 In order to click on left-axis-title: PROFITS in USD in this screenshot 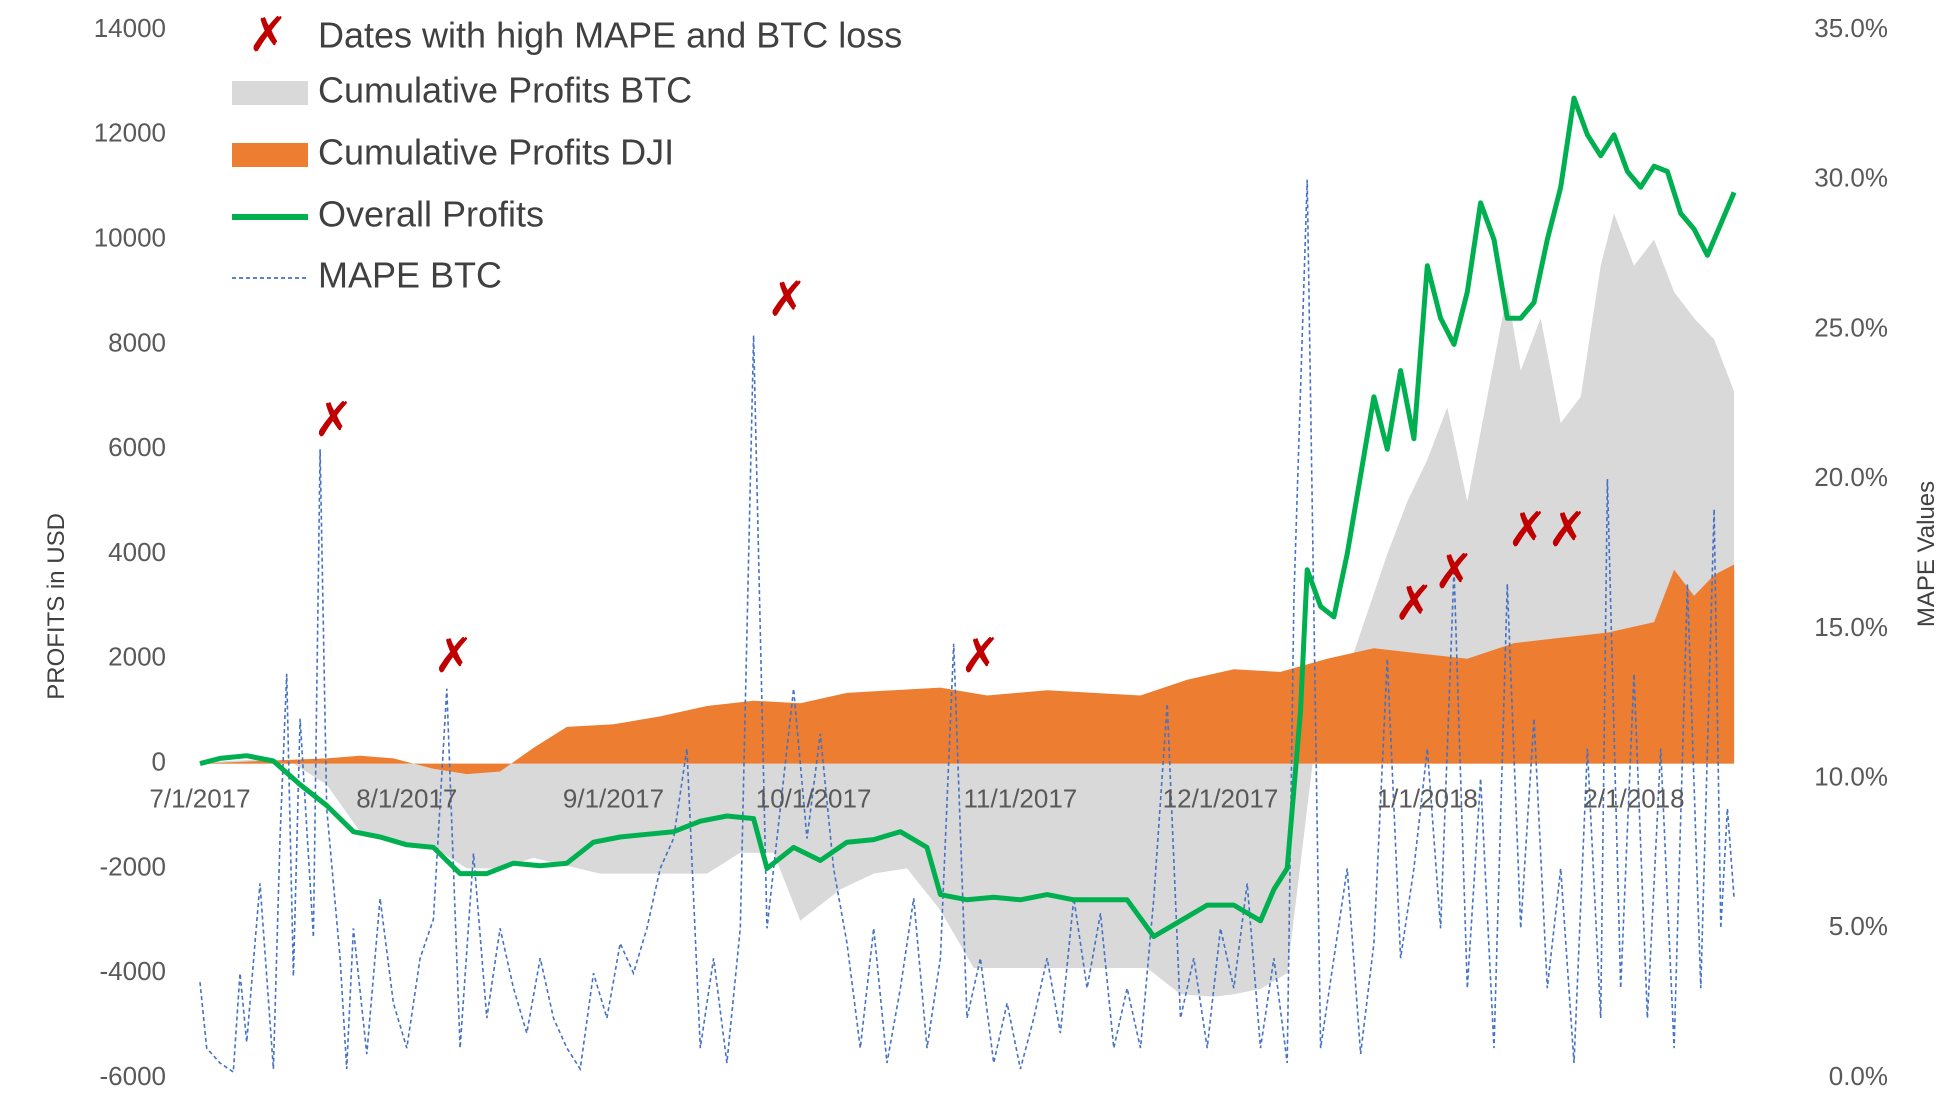, I will do `click(56, 606)`.